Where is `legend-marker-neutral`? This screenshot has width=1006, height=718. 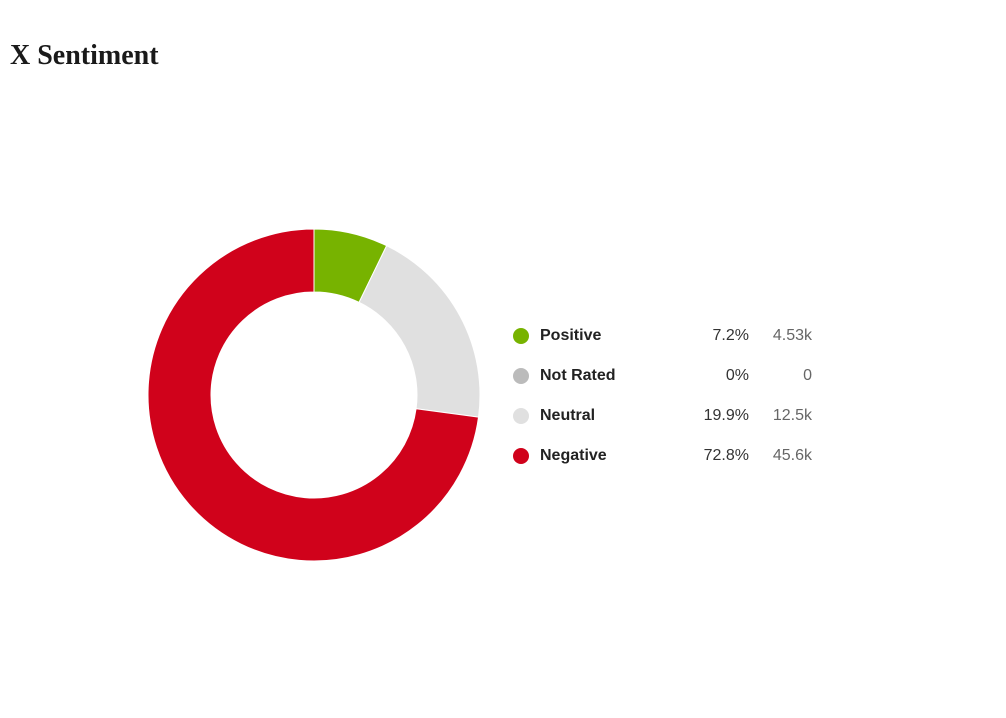 legend-marker-neutral is located at coordinates (521, 416).